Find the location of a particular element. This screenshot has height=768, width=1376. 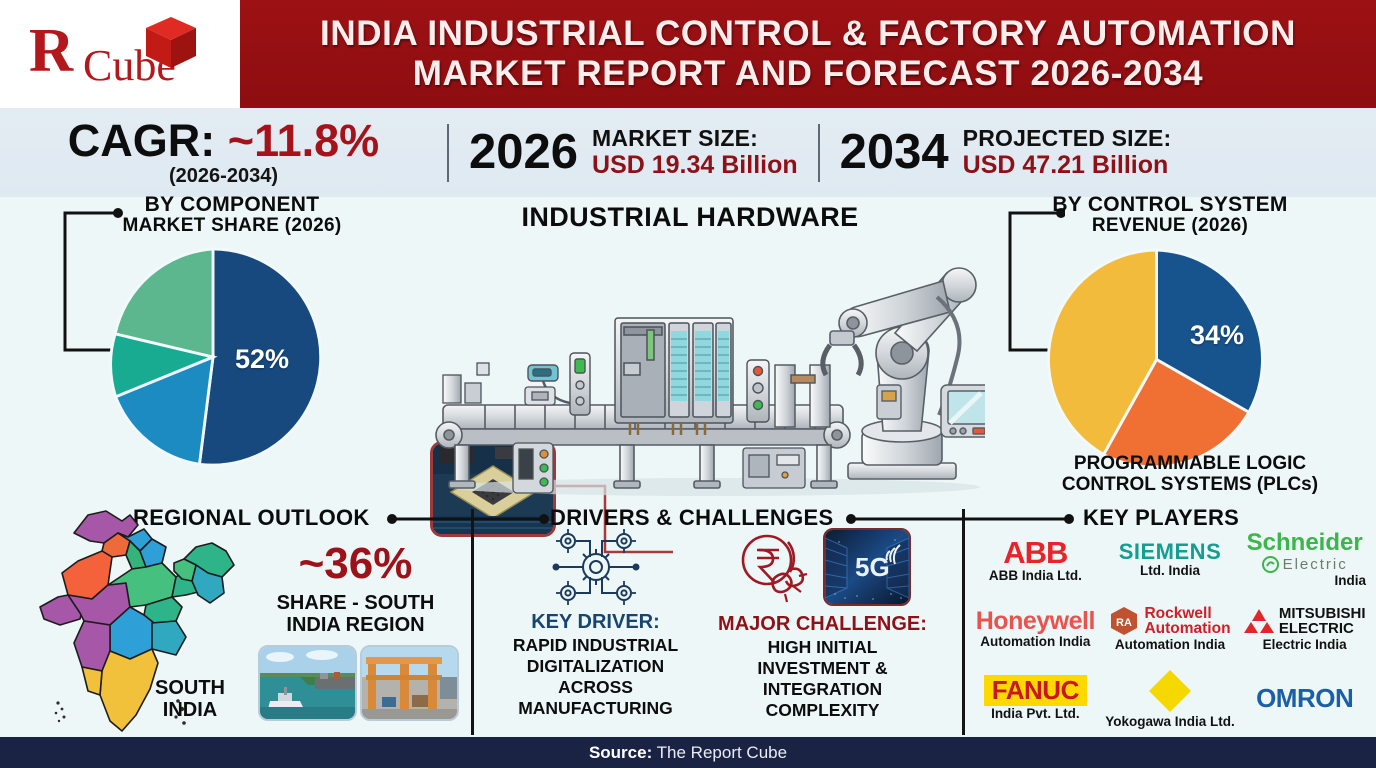

cagr-period: (2026-2034) is located at coordinates (223, 175).